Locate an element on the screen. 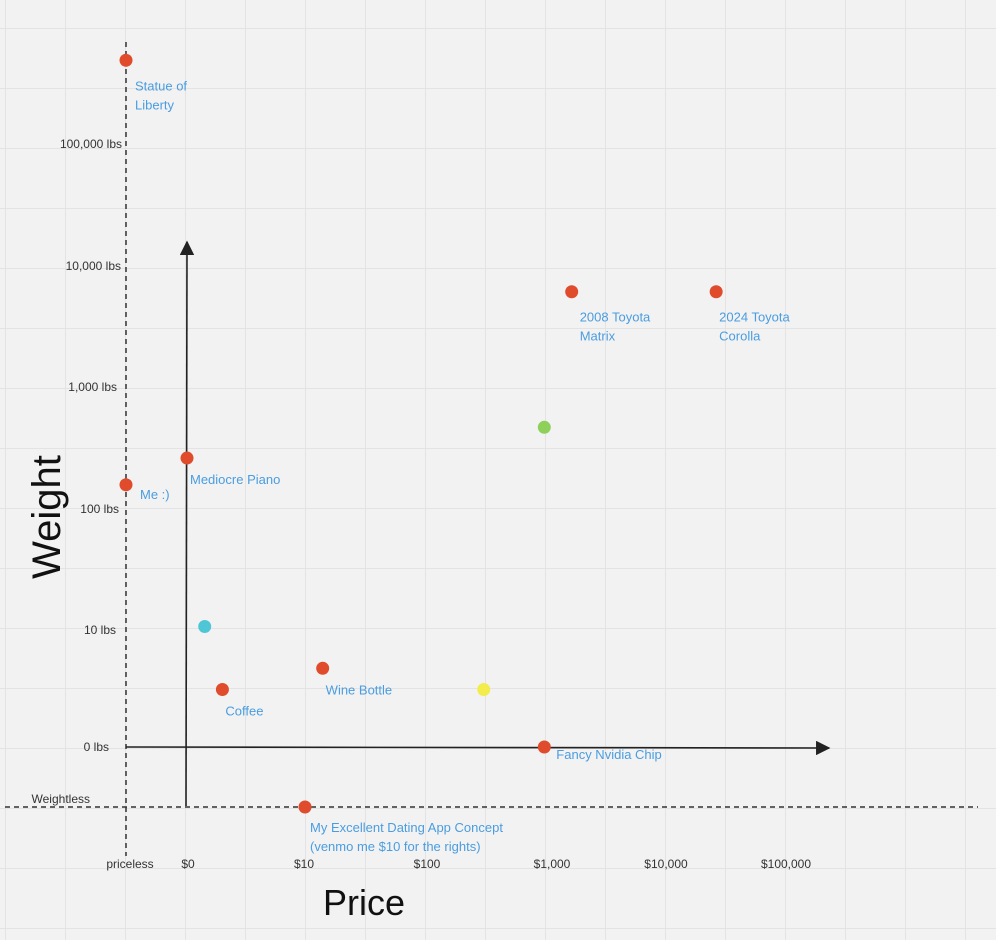  y-tick-label: Weightless is located at coordinates (61, 799).